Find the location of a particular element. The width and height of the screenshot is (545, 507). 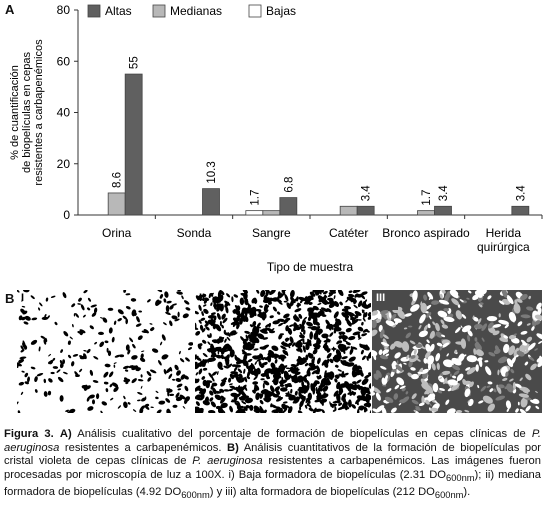

legend-label-medianas: Medianas is located at coordinates (196, 11).